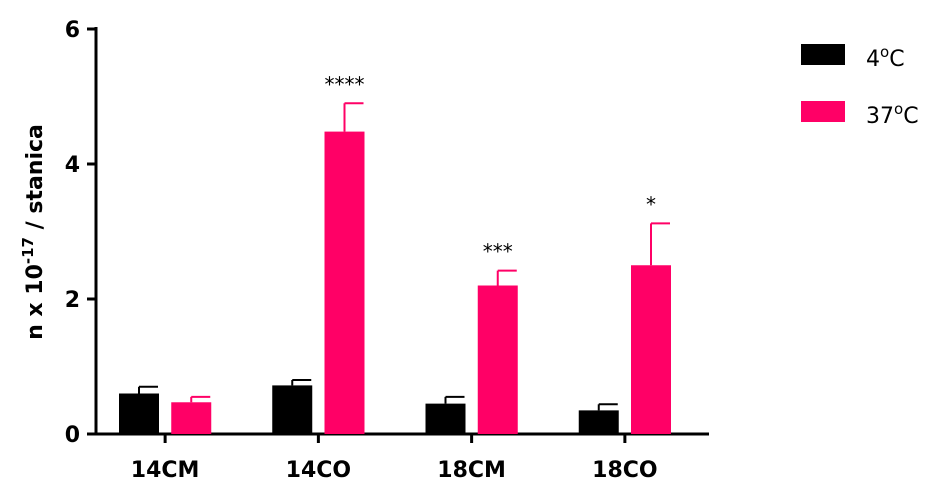 The height and width of the screenshot is (484, 941). What do you see at coordinates (318, 470) in the screenshot?
I see `x-tick-label-14co: 14CO` at bounding box center [318, 470].